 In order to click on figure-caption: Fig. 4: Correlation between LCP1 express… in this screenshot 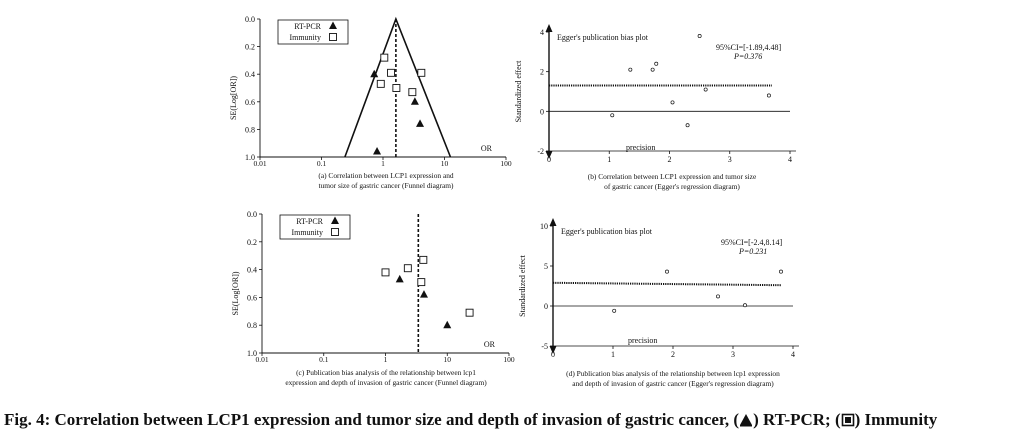, I will do `click(519, 421)`.